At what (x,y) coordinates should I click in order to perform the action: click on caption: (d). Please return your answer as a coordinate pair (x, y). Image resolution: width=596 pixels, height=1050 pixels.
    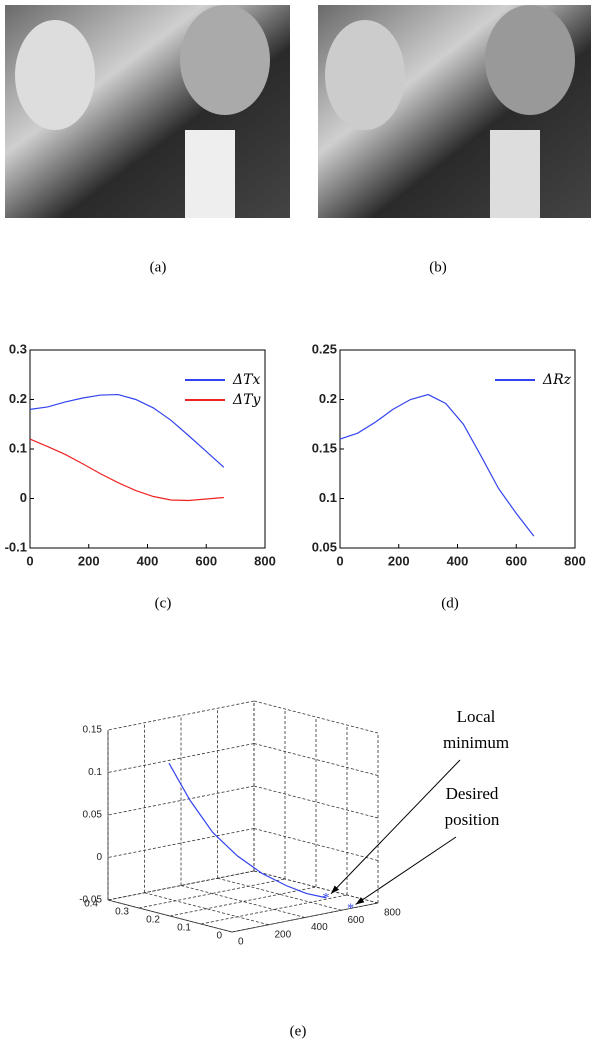
    Looking at the image, I should click on (450, 603).